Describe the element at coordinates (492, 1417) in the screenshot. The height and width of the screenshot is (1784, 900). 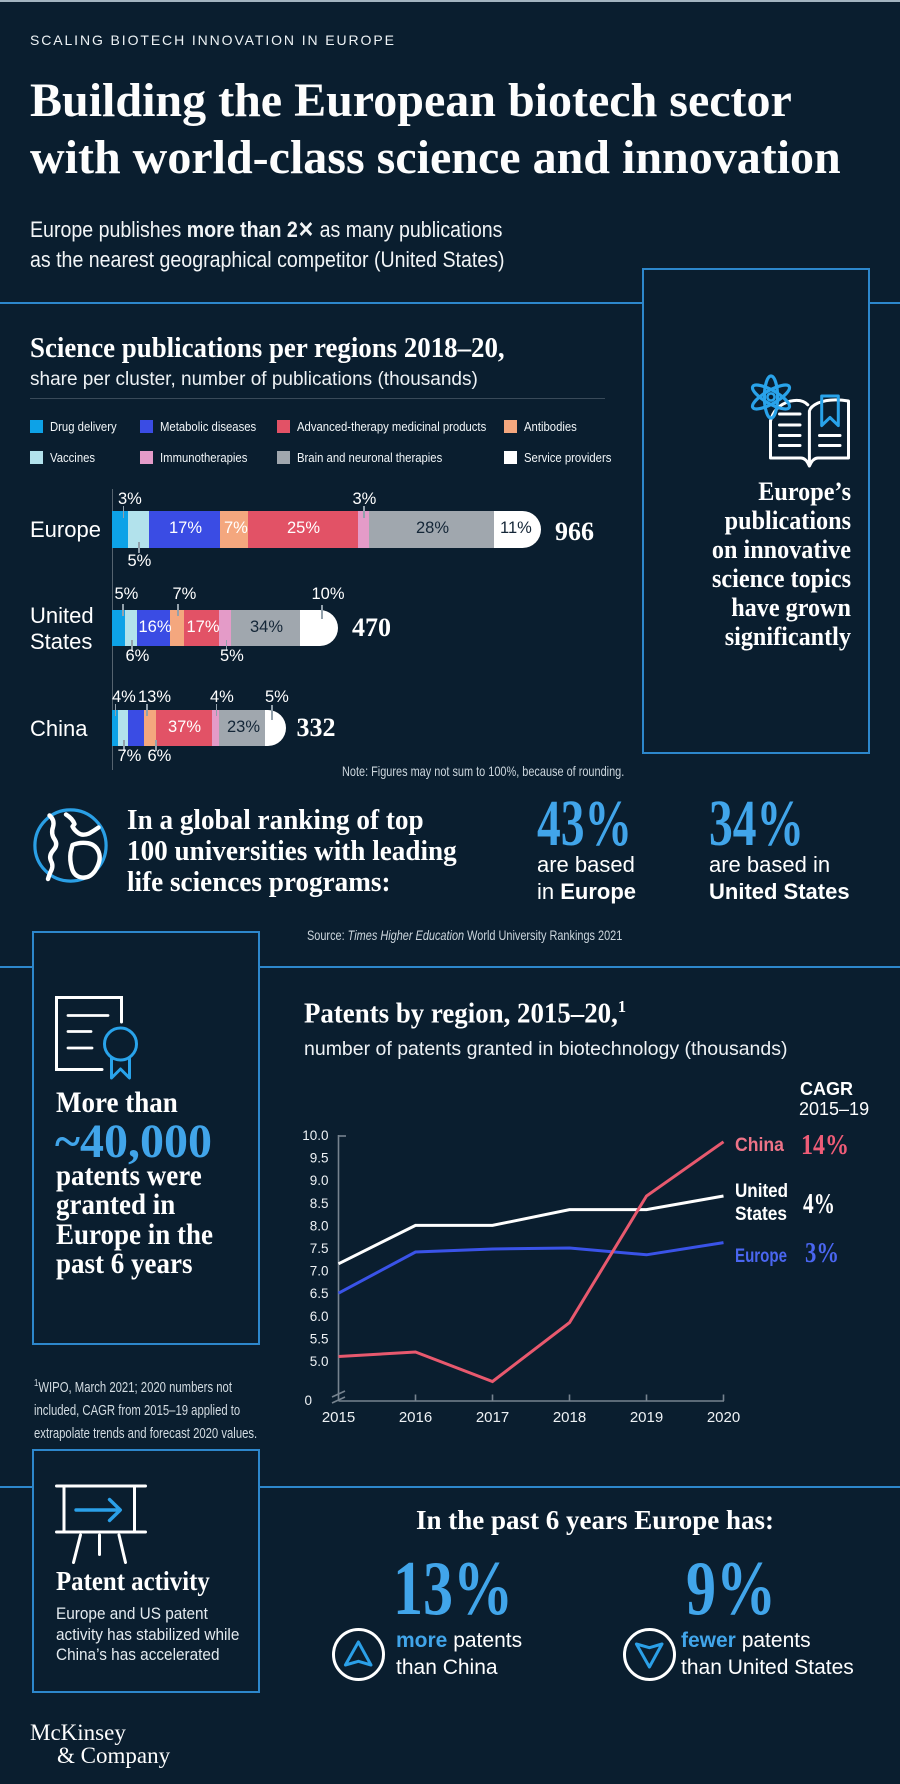
I see `svg-text: 2017` at that location.